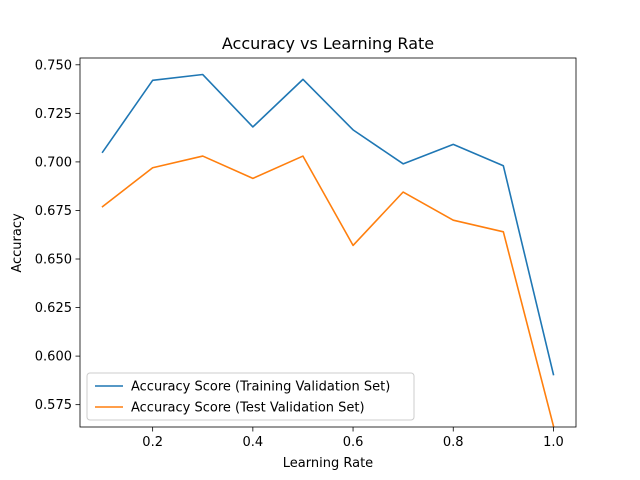 This screenshot has height=480, width=640. What do you see at coordinates (53, 357) in the screenshot?
I see `y-tick-label: 0.600` at bounding box center [53, 357].